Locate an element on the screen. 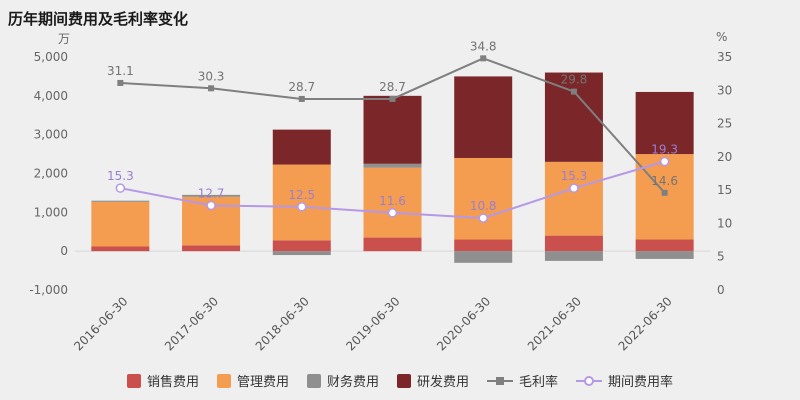  right-axis-tick: 20 is located at coordinates (724, 157).